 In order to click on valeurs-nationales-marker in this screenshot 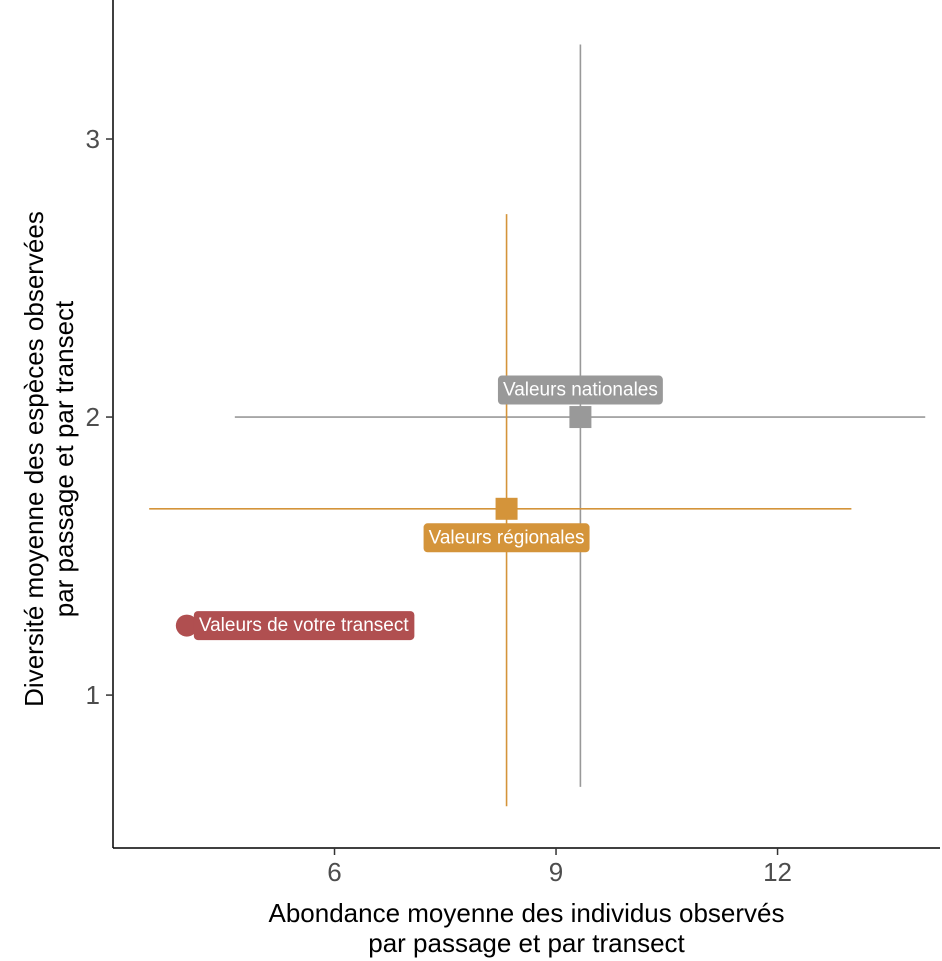, I will do `click(580, 417)`.